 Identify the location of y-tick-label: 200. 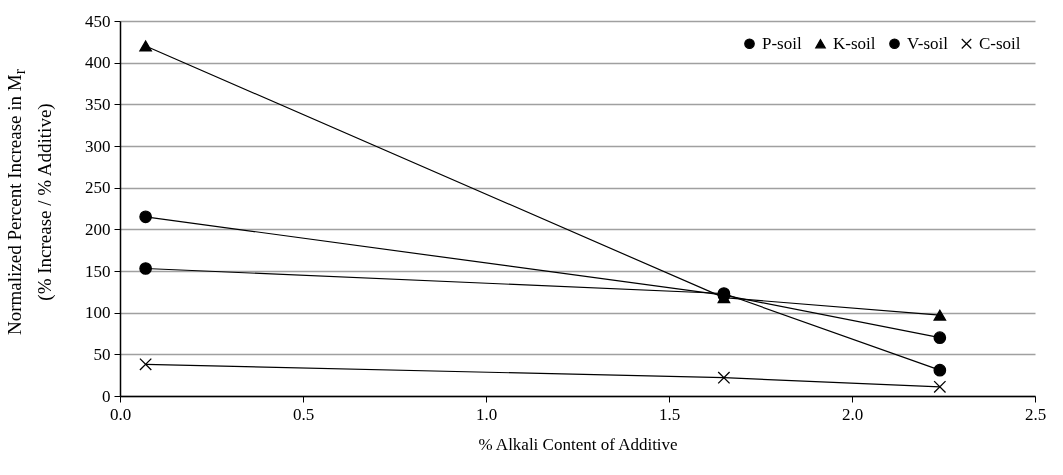
(98, 229).